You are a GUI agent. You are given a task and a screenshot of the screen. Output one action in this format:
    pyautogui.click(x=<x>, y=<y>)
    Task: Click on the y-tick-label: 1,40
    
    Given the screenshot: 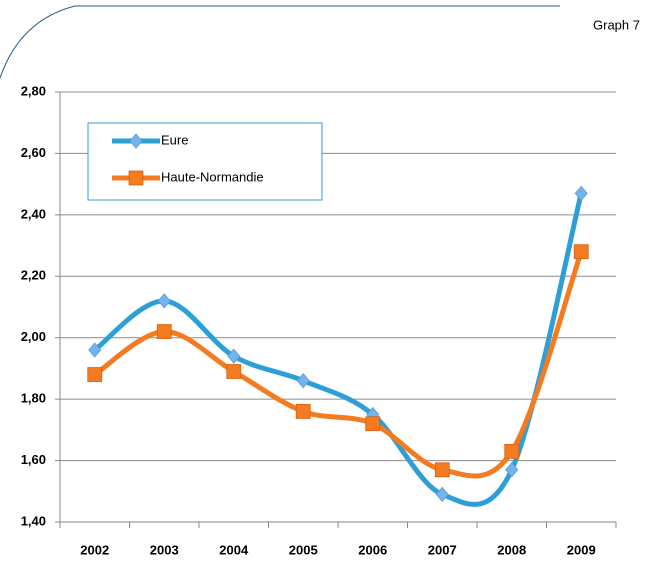 What is the action you would take?
    pyautogui.click(x=33, y=520)
    